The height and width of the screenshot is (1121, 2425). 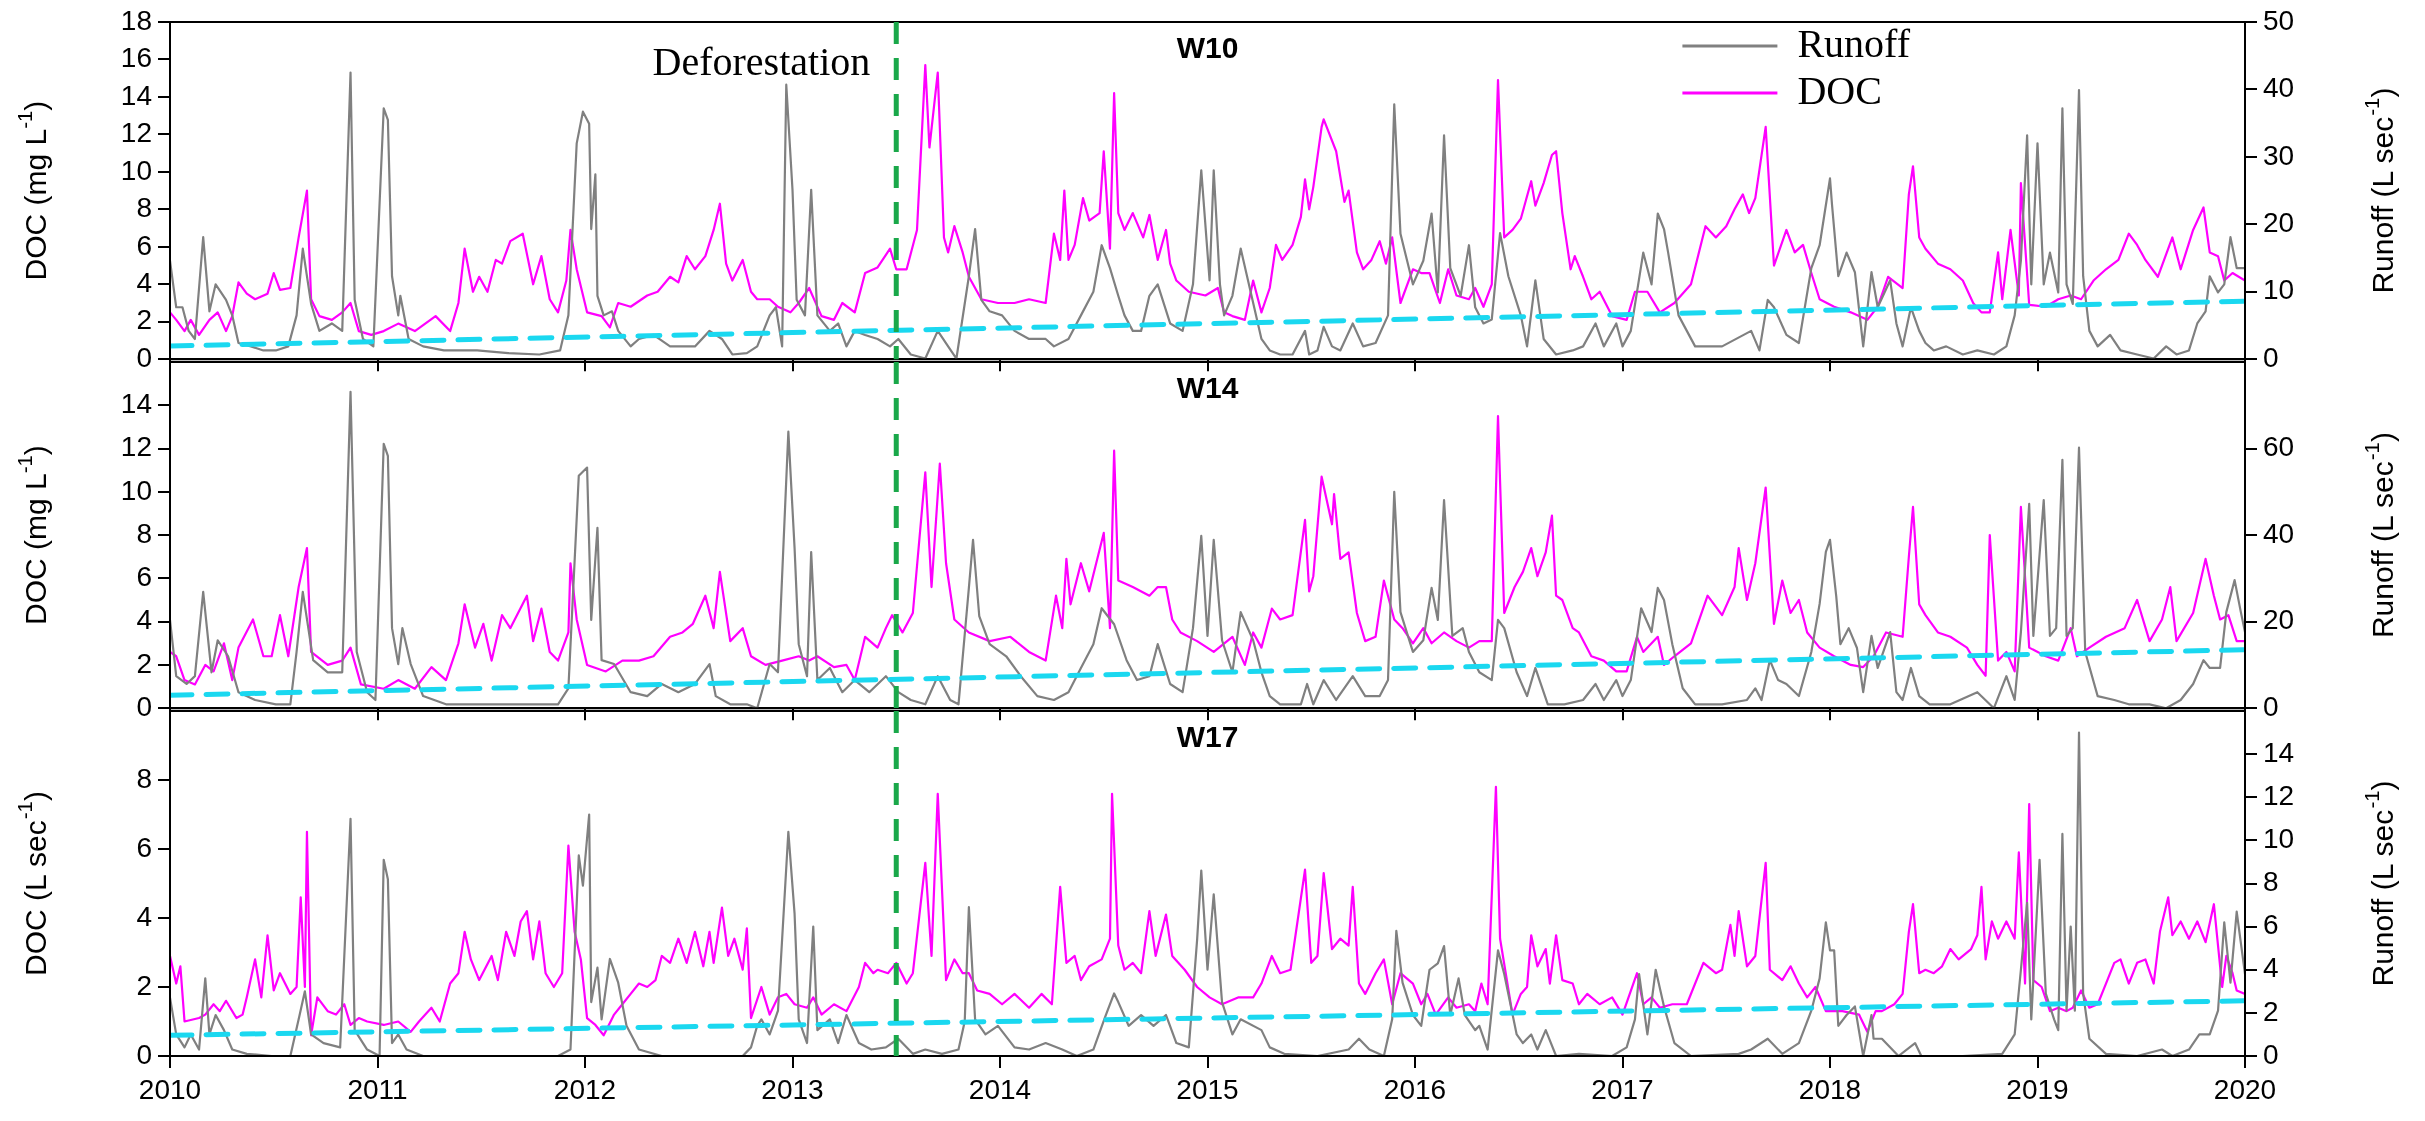 I want to click on x-tick-label: 2018, so click(x=1830, y=1089).